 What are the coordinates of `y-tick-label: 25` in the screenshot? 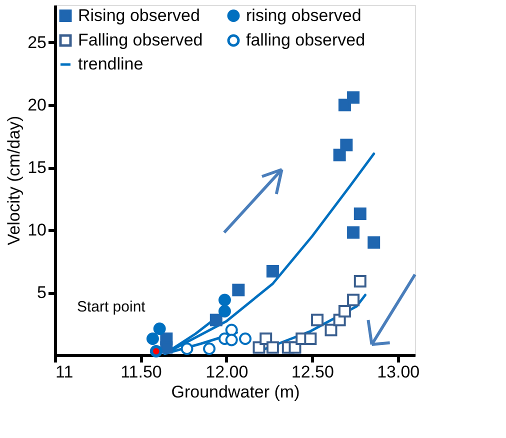 It's located at (37, 42).